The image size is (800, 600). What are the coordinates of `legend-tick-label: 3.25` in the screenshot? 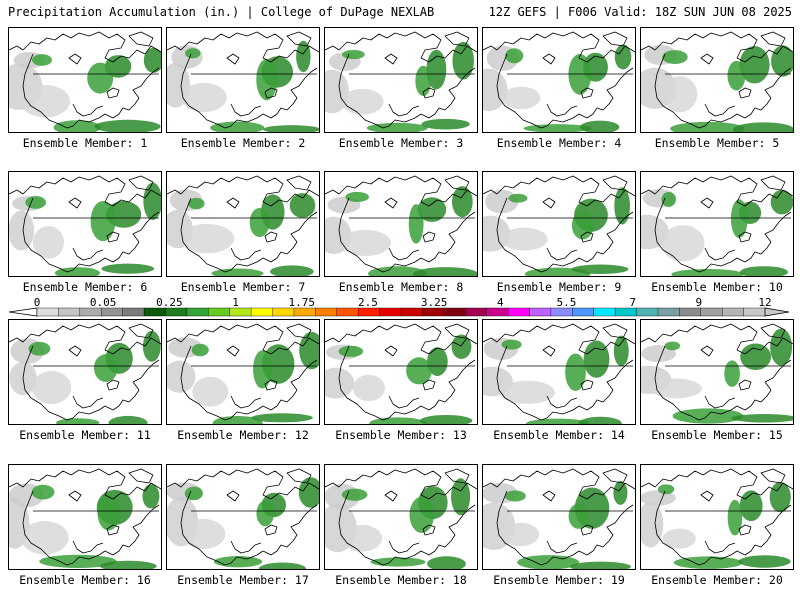 It's located at (434, 302).